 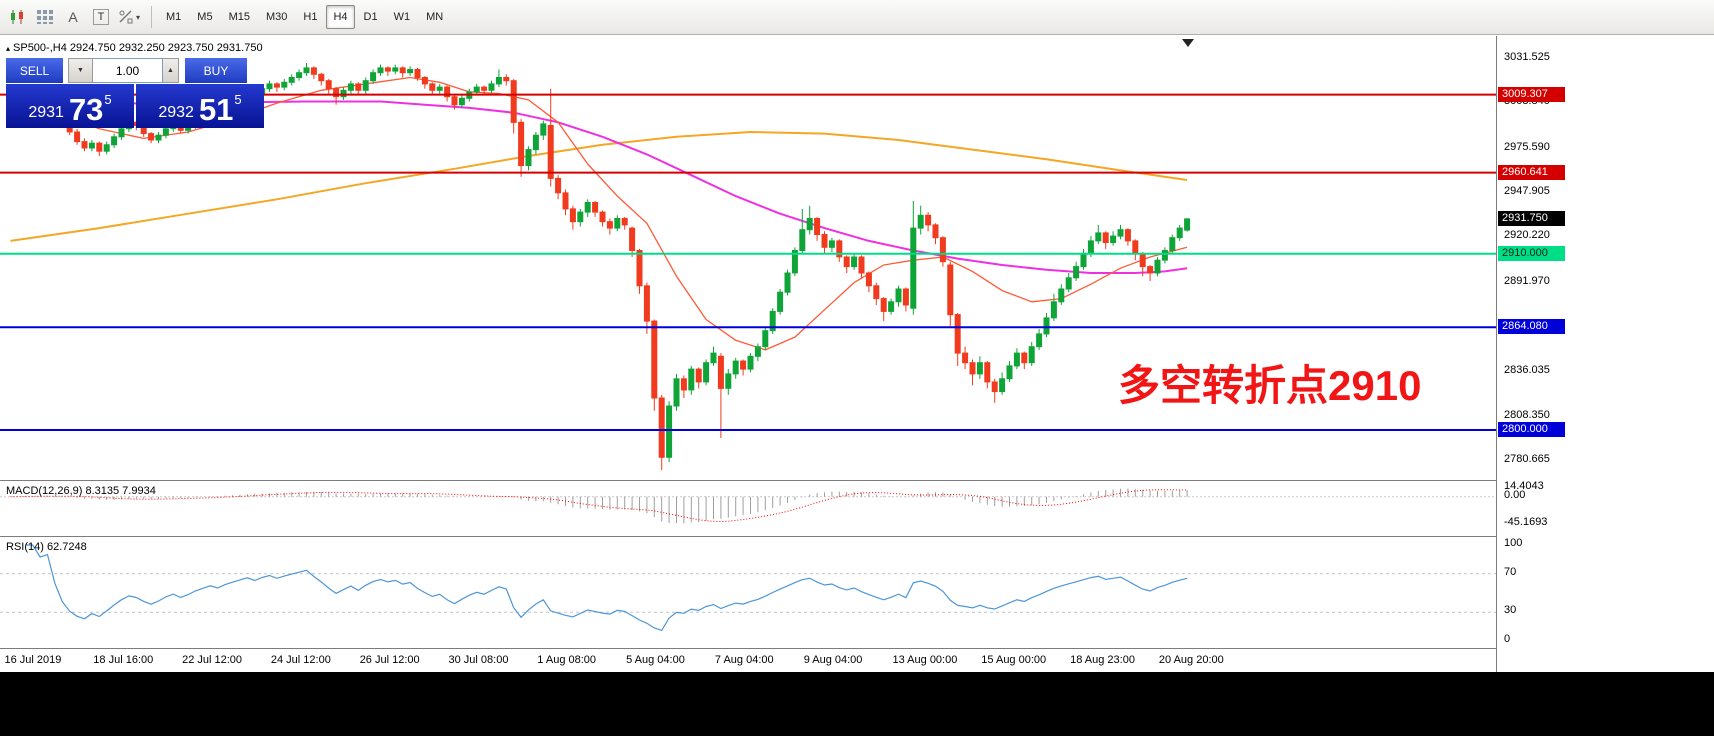 I want to click on timeframe-button-w1: W1, so click(x=402, y=17).